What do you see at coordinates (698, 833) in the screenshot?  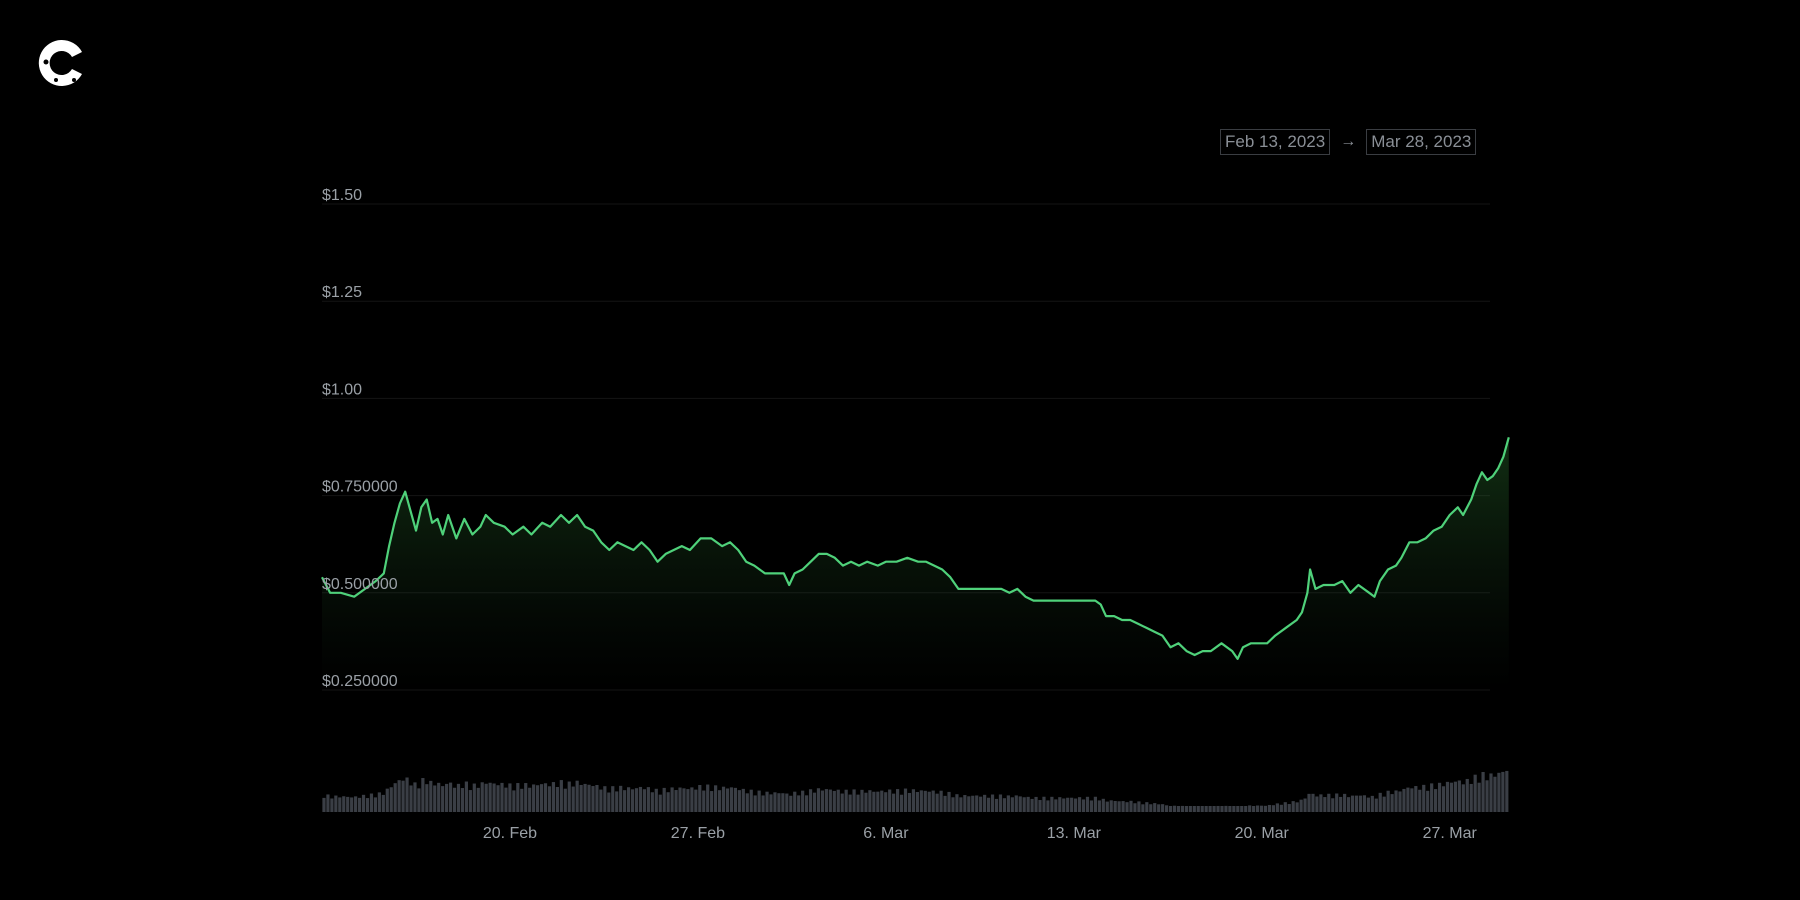 I see `x-tick-label: 27. Feb` at bounding box center [698, 833].